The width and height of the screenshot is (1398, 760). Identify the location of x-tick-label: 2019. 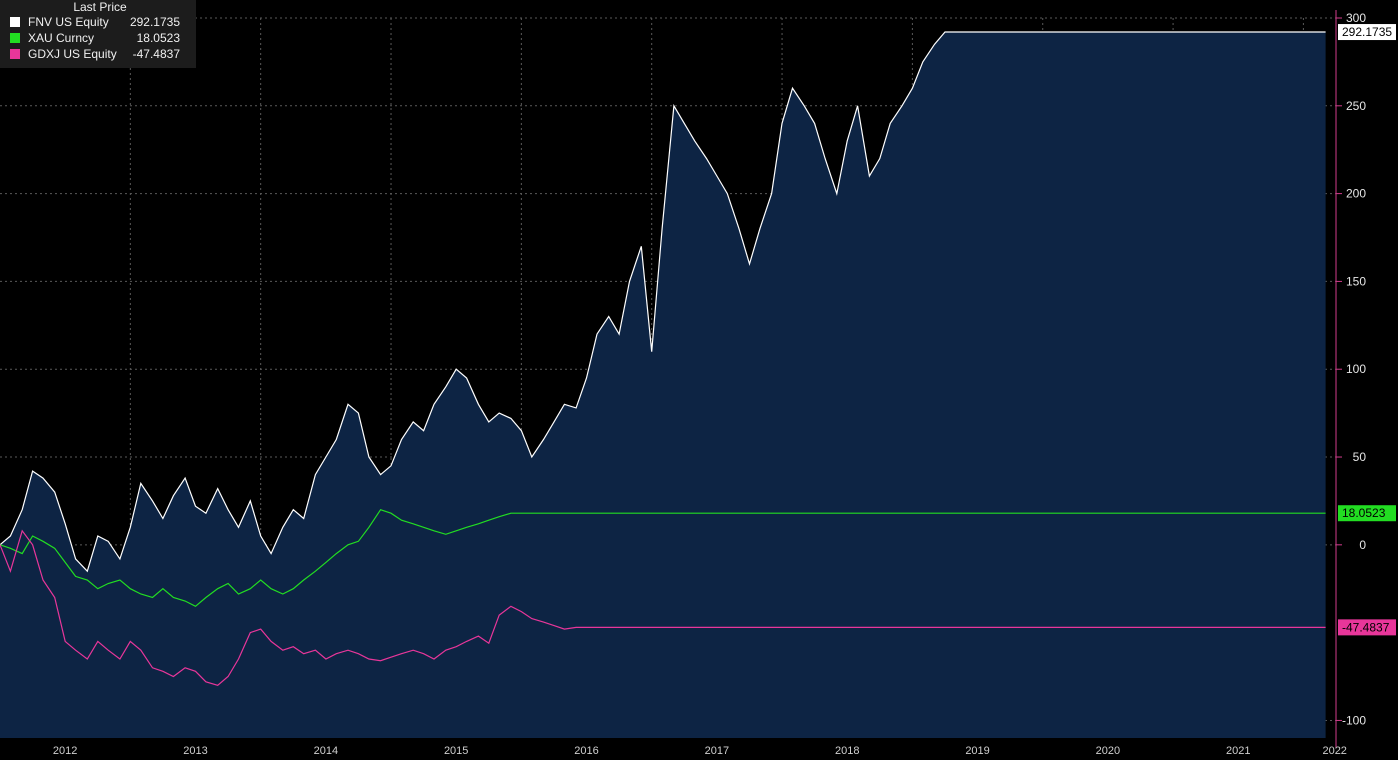
(977, 751).